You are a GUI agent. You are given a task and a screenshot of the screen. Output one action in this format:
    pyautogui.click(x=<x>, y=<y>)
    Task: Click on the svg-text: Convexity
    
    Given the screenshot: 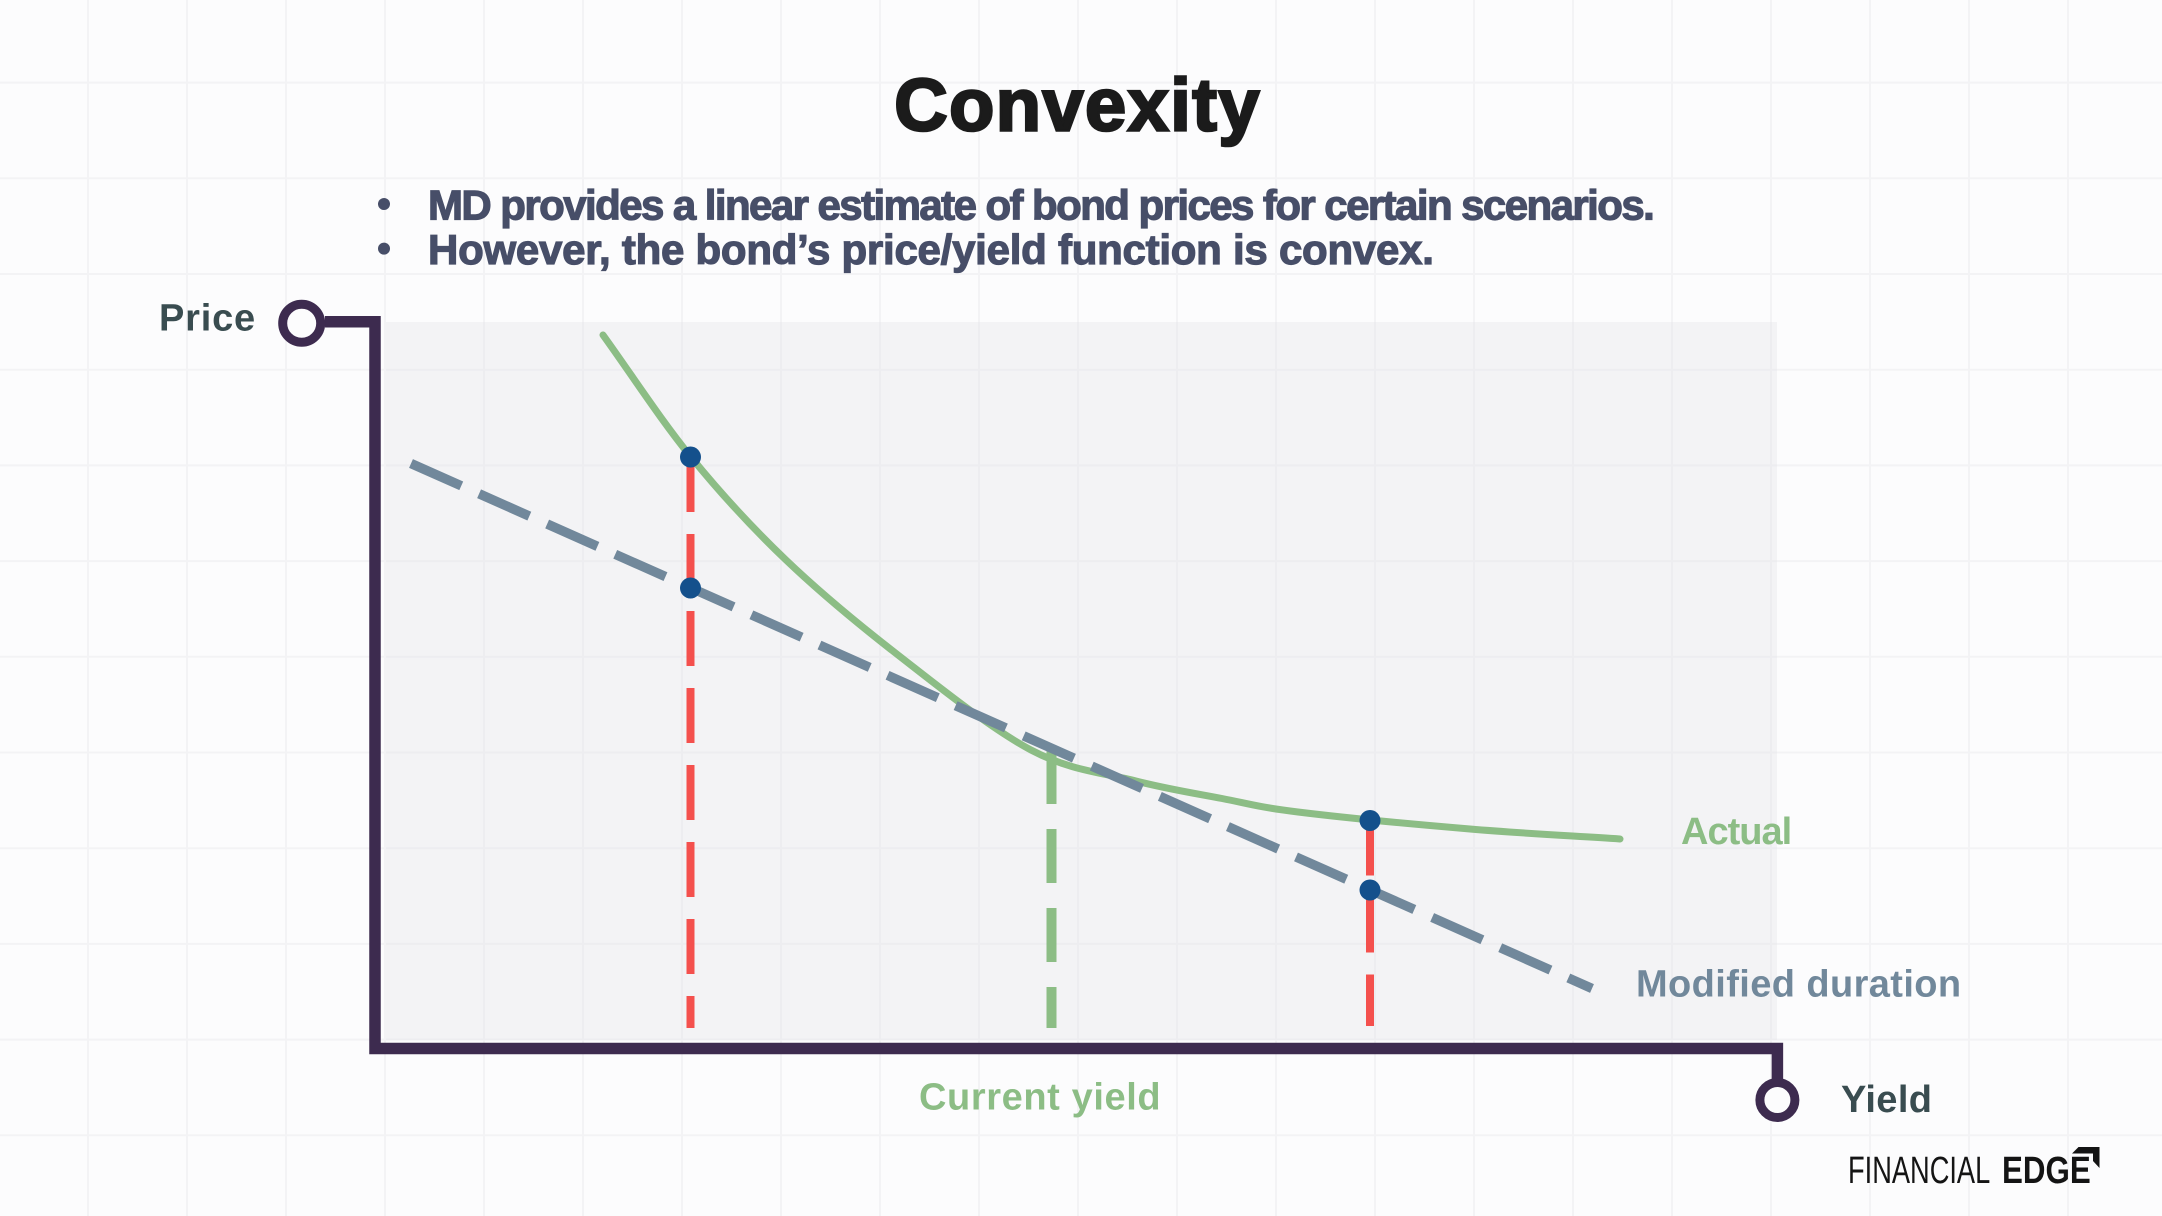 What is the action you would take?
    pyautogui.click(x=1077, y=105)
    